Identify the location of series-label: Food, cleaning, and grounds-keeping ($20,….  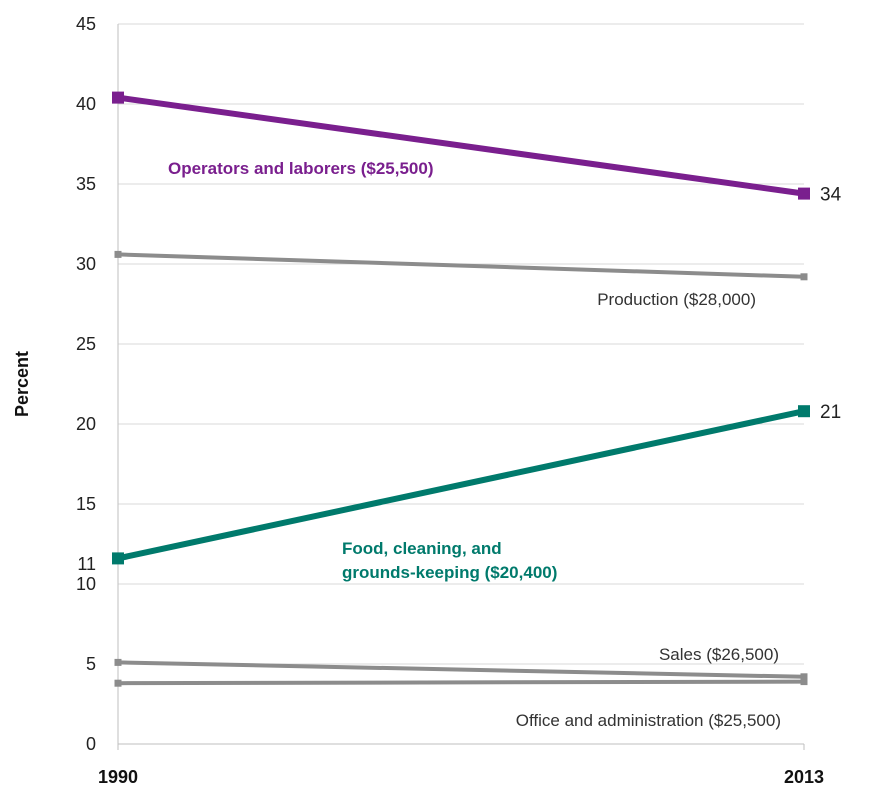
(449, 560).